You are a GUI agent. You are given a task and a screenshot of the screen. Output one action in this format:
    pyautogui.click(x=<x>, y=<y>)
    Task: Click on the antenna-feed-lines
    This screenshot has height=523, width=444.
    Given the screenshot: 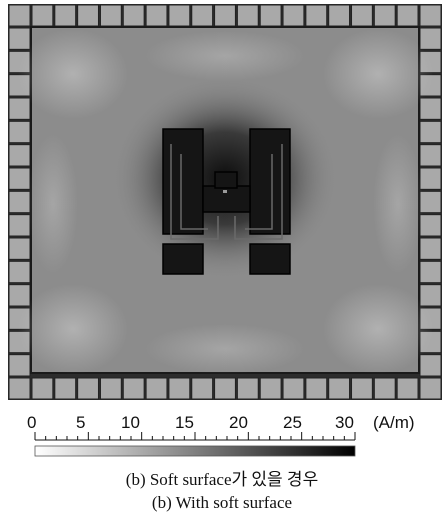 What is the action you would take?
    pyautogui.click(x=226, y=192)
    